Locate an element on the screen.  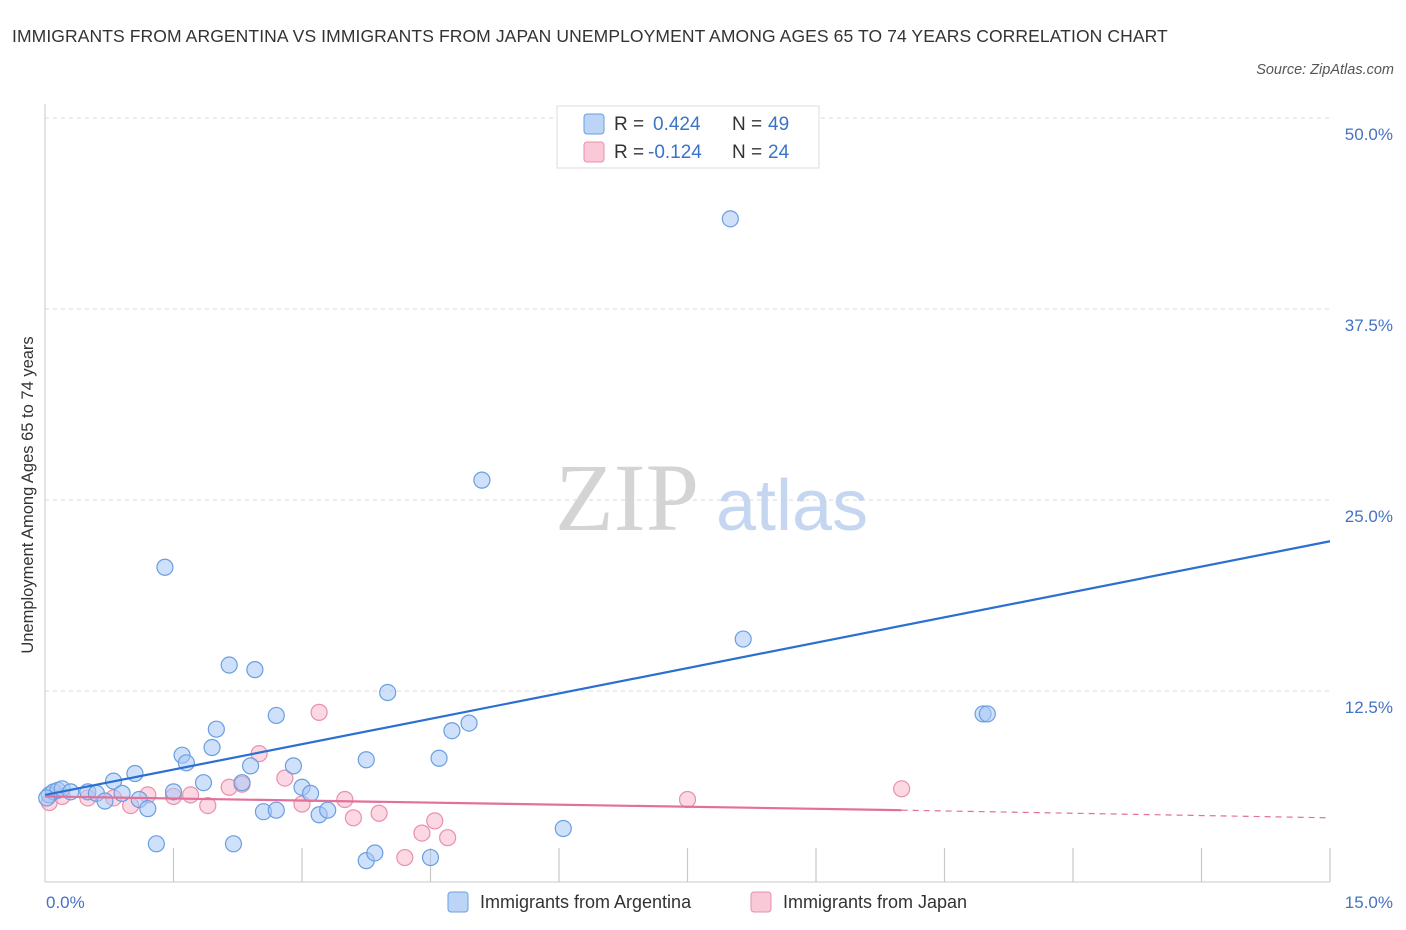
legend-swatch-japan is located at coordinates (594, 152).